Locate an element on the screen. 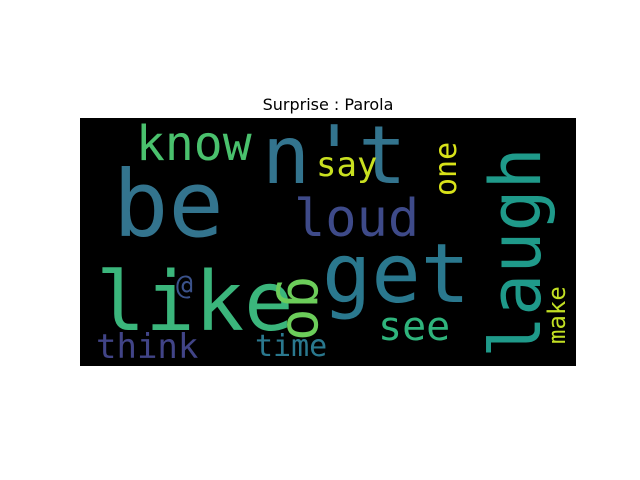  word-nt: n't is located at coordinates (334, 155).